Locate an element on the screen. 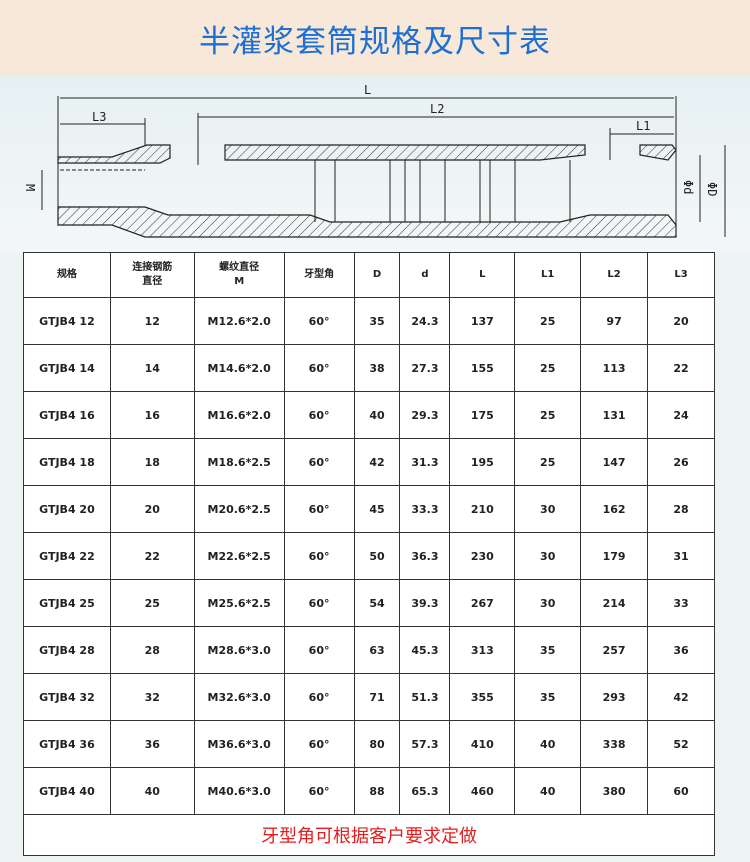 The image size is (750, 862). table-row: GTJB4 36 36 M36.6*3.0 60° 80 57.3 410 40 338 52 is located at coordinates (369, 744).